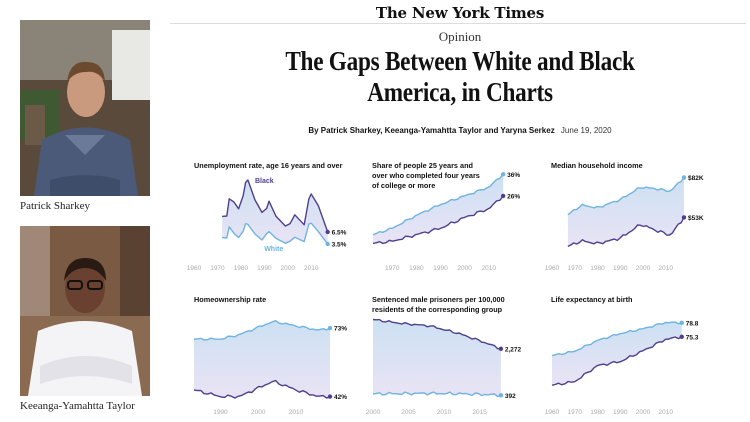 The image size is (750, 422). I want to click on author-photo-sharkey, so click(85, 108).